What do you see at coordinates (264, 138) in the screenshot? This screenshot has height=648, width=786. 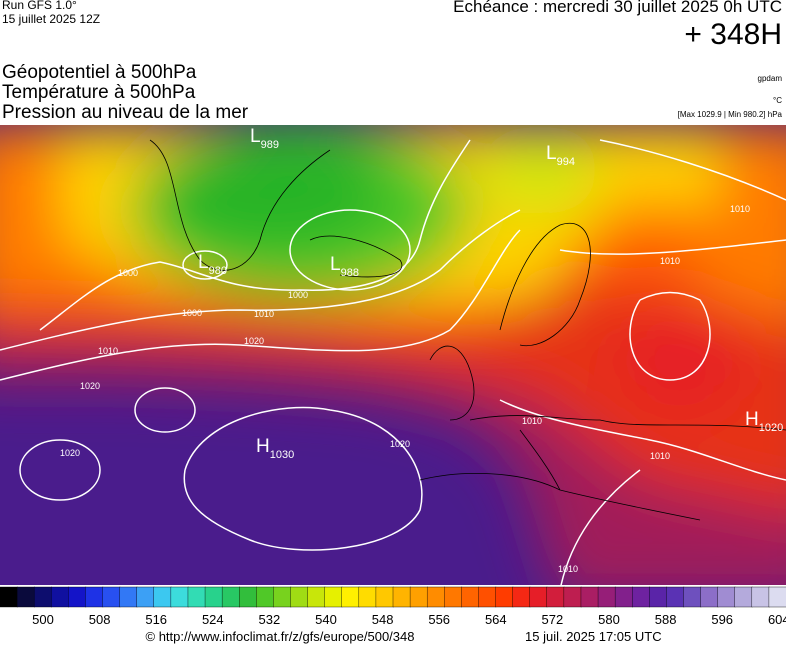 I see `pressure-center: L989` at bounding box center [264, 138].